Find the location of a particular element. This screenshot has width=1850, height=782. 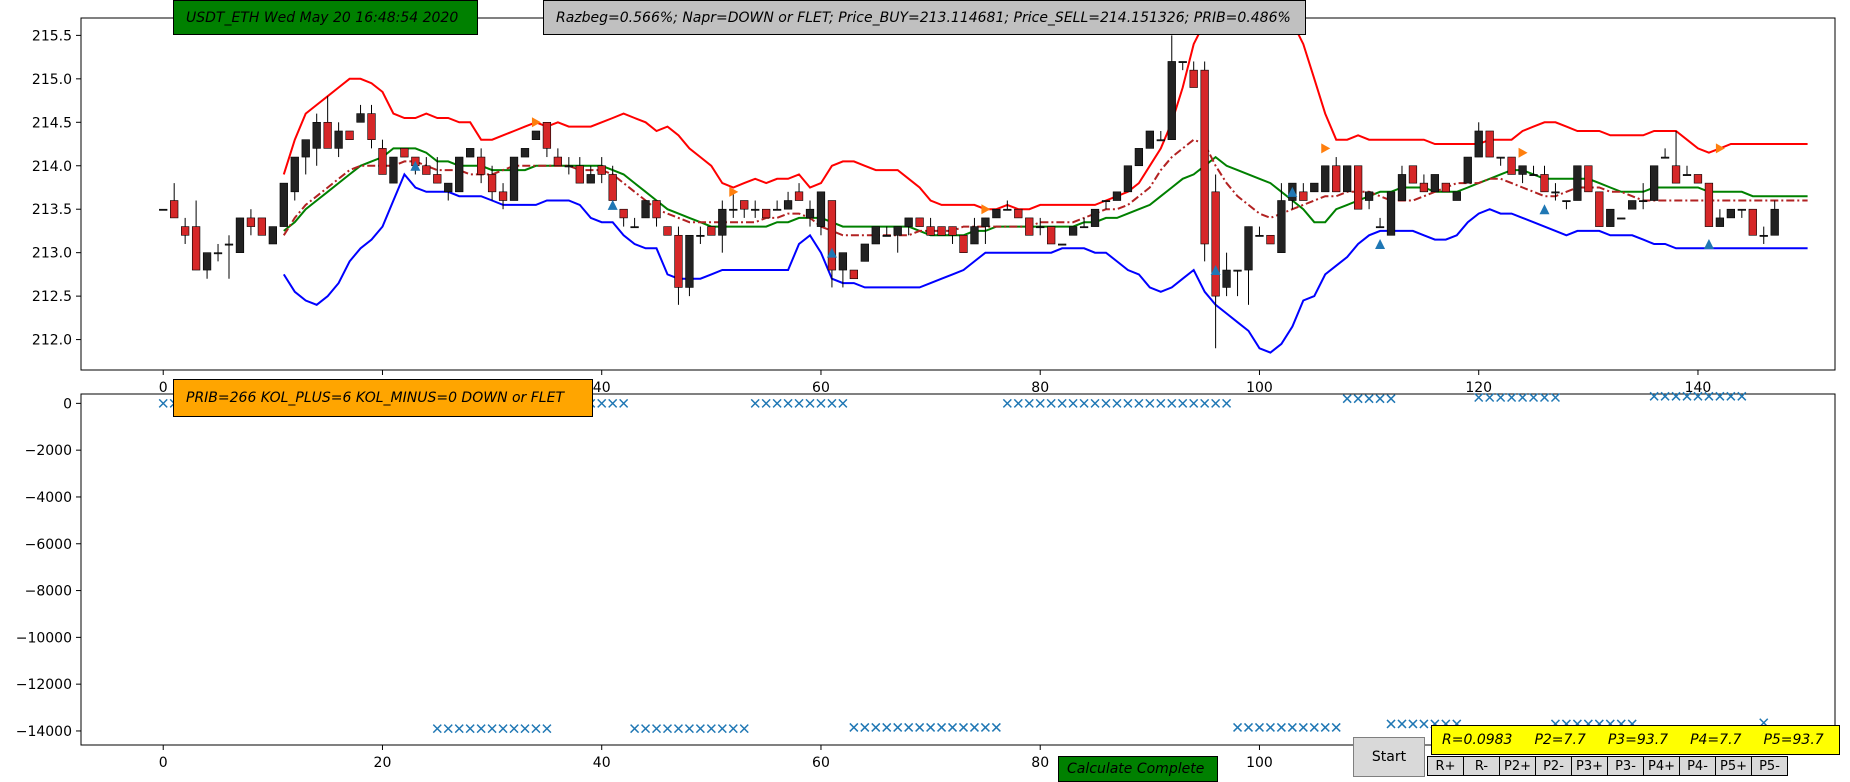

price-y-axis: 212.0 212.5 213.0 213.5 214.0 214.5 215.0 215.5 is located at coordinates (56, 188).